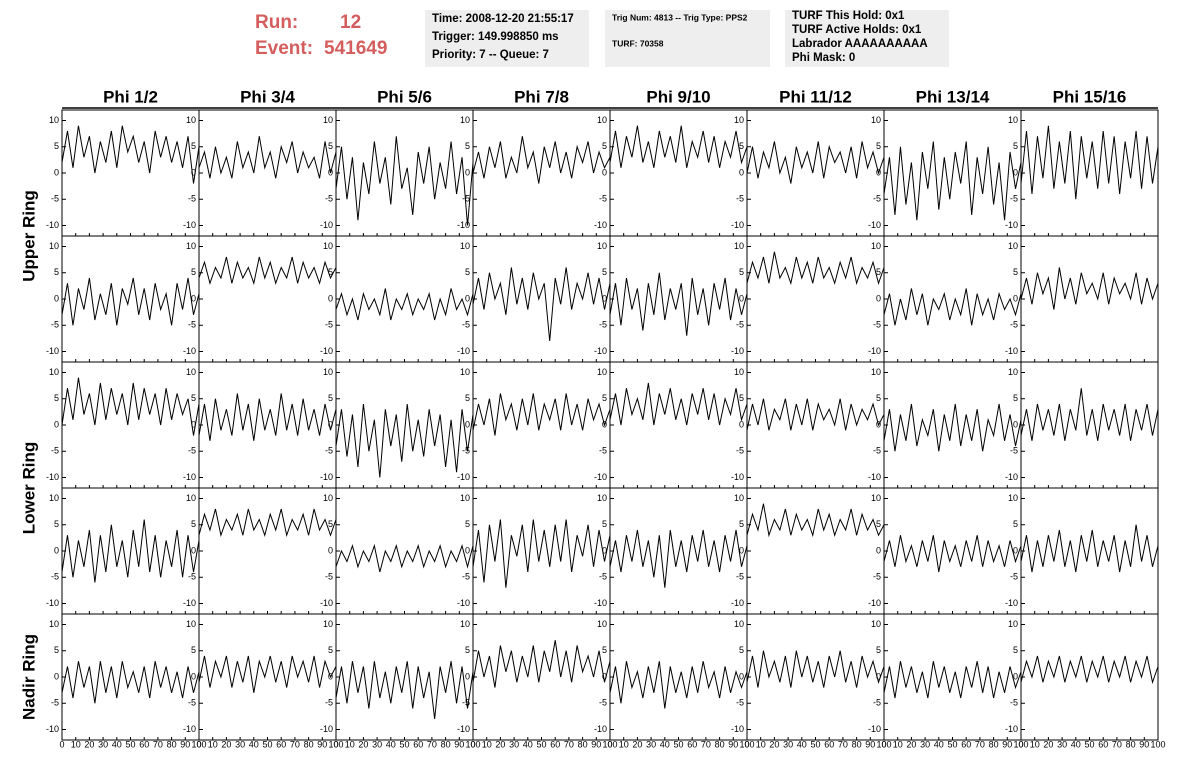 The width and height of the screenshot is (1196, 772). What do you see at coordinates (350, 22) in the screenshot?
I see `run-number: 12` at bounding box center [350, 22].